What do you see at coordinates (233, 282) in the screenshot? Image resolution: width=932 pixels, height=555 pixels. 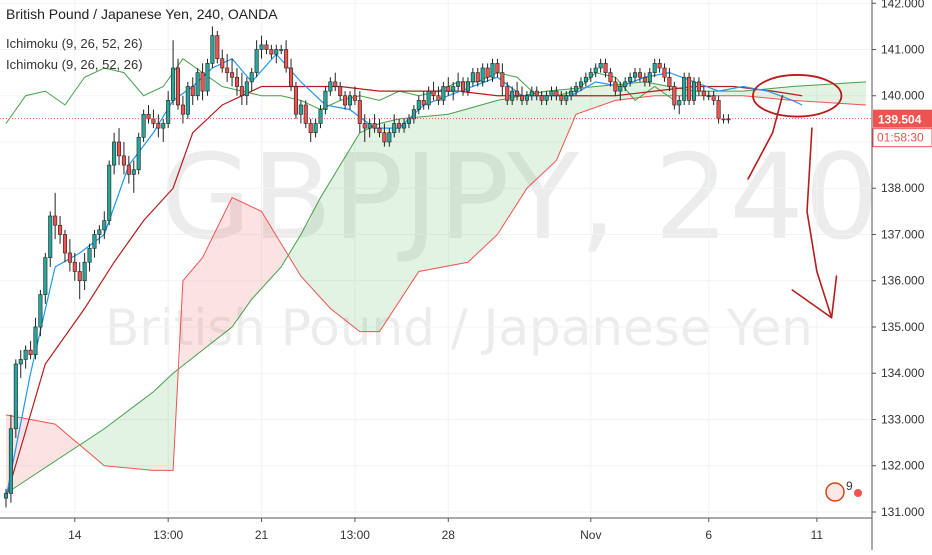 I see `cloud-bearish-area` at bounding box center [233, 282].